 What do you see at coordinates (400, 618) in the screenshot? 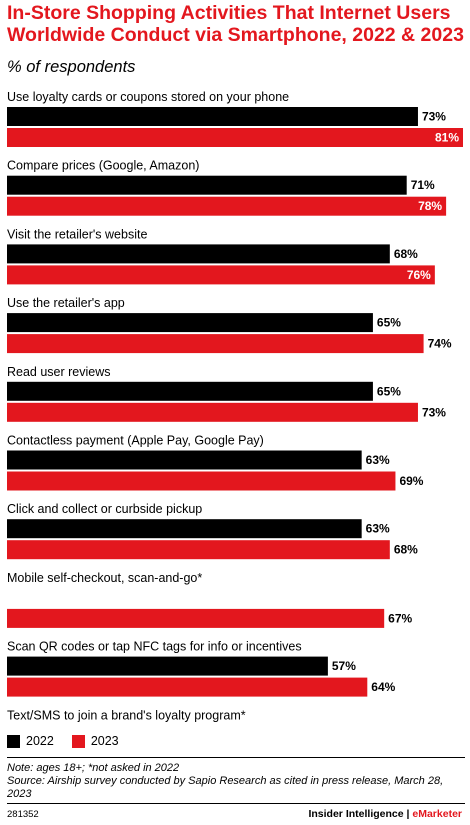
I see `data-label-2023: 67%` at bounding box center [400, 618].